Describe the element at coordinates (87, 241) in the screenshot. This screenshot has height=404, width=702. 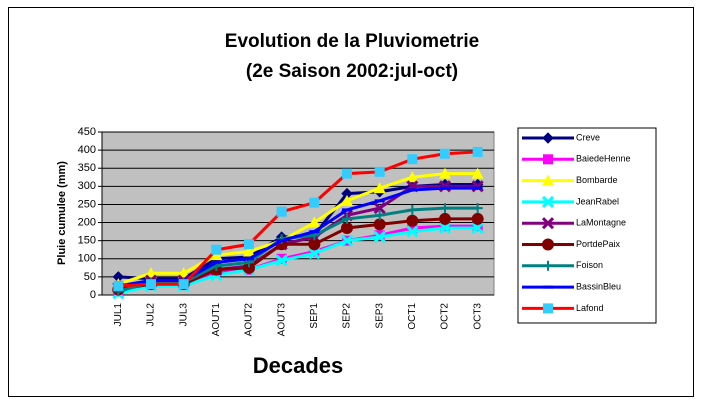
I see `y-tick-label: 150` at that location.